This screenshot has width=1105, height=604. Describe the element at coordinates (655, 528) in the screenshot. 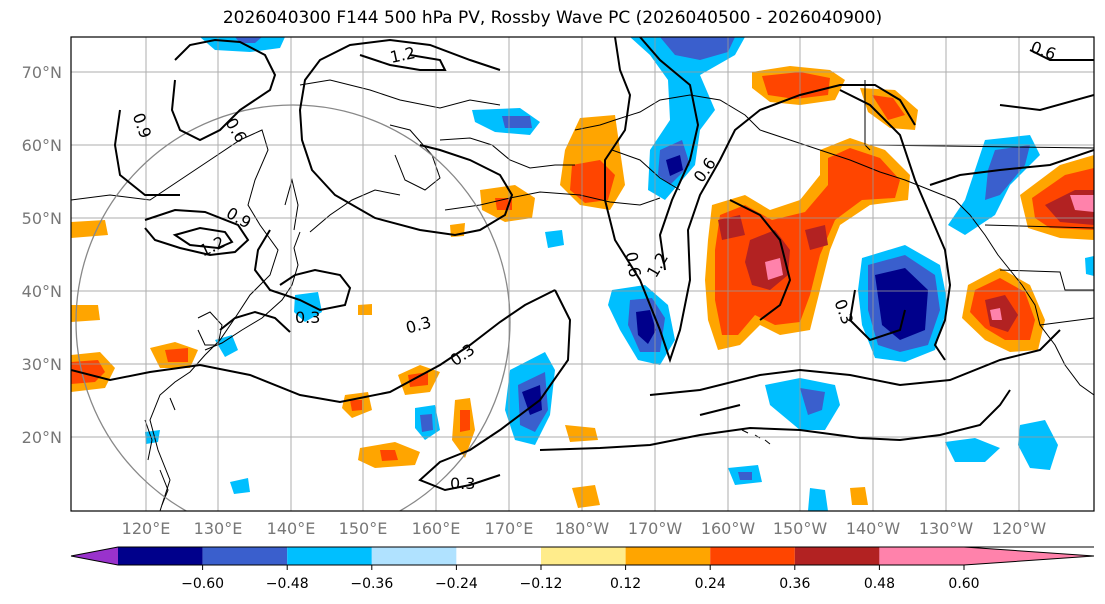

I see `lon-tick: 170°W` at that location.